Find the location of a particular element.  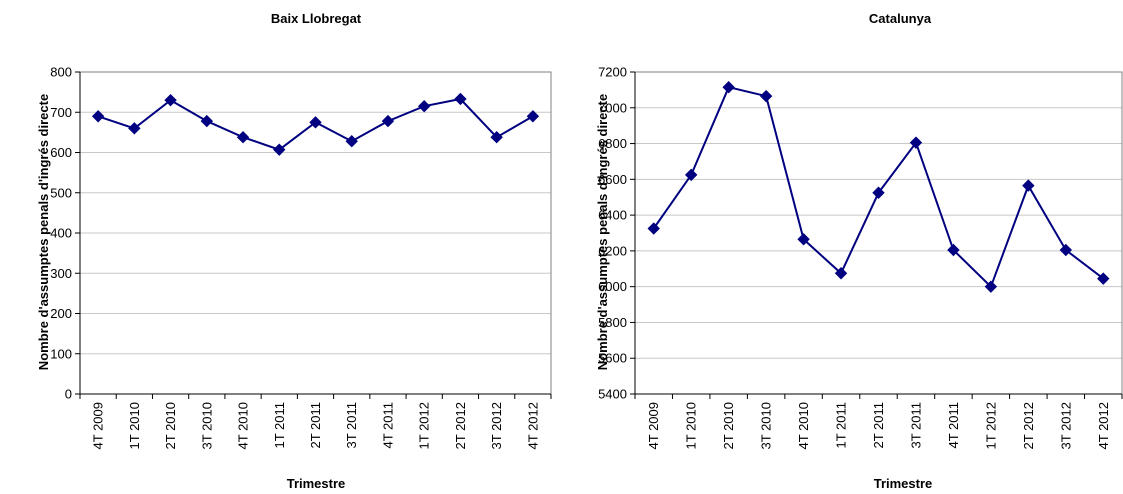

y-tick-label: 0 is located at coordinates (68, 394).